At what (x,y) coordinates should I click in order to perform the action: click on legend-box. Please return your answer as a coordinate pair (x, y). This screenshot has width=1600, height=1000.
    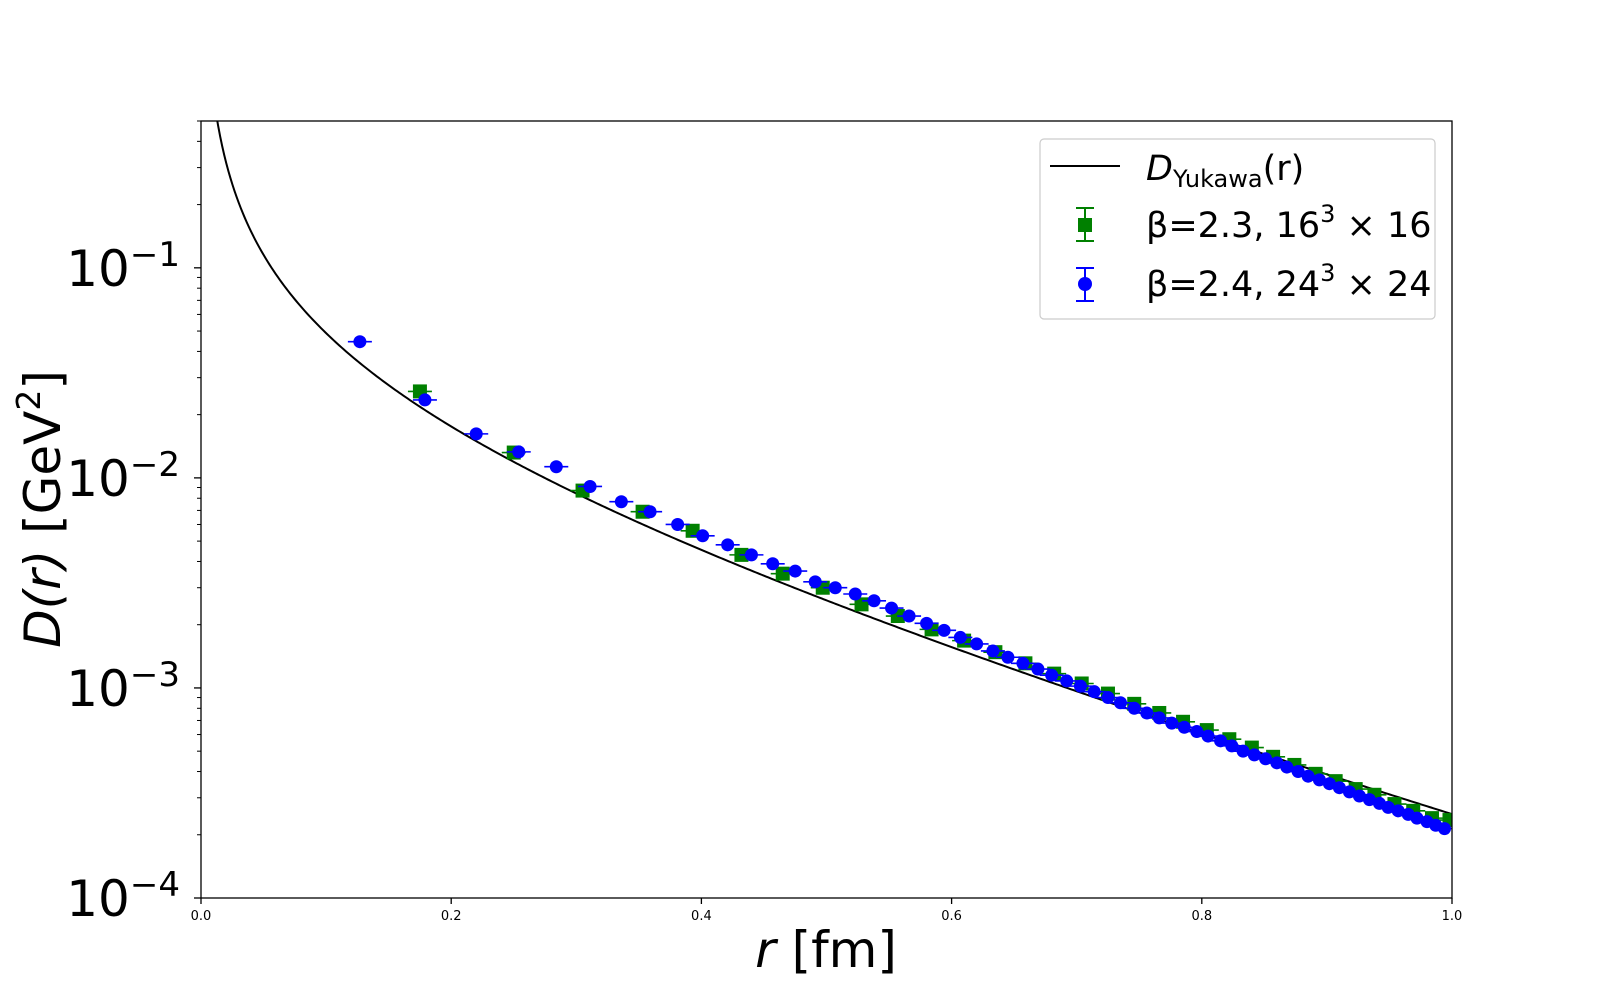
    Looking at the image, I should click on (1237, 229).